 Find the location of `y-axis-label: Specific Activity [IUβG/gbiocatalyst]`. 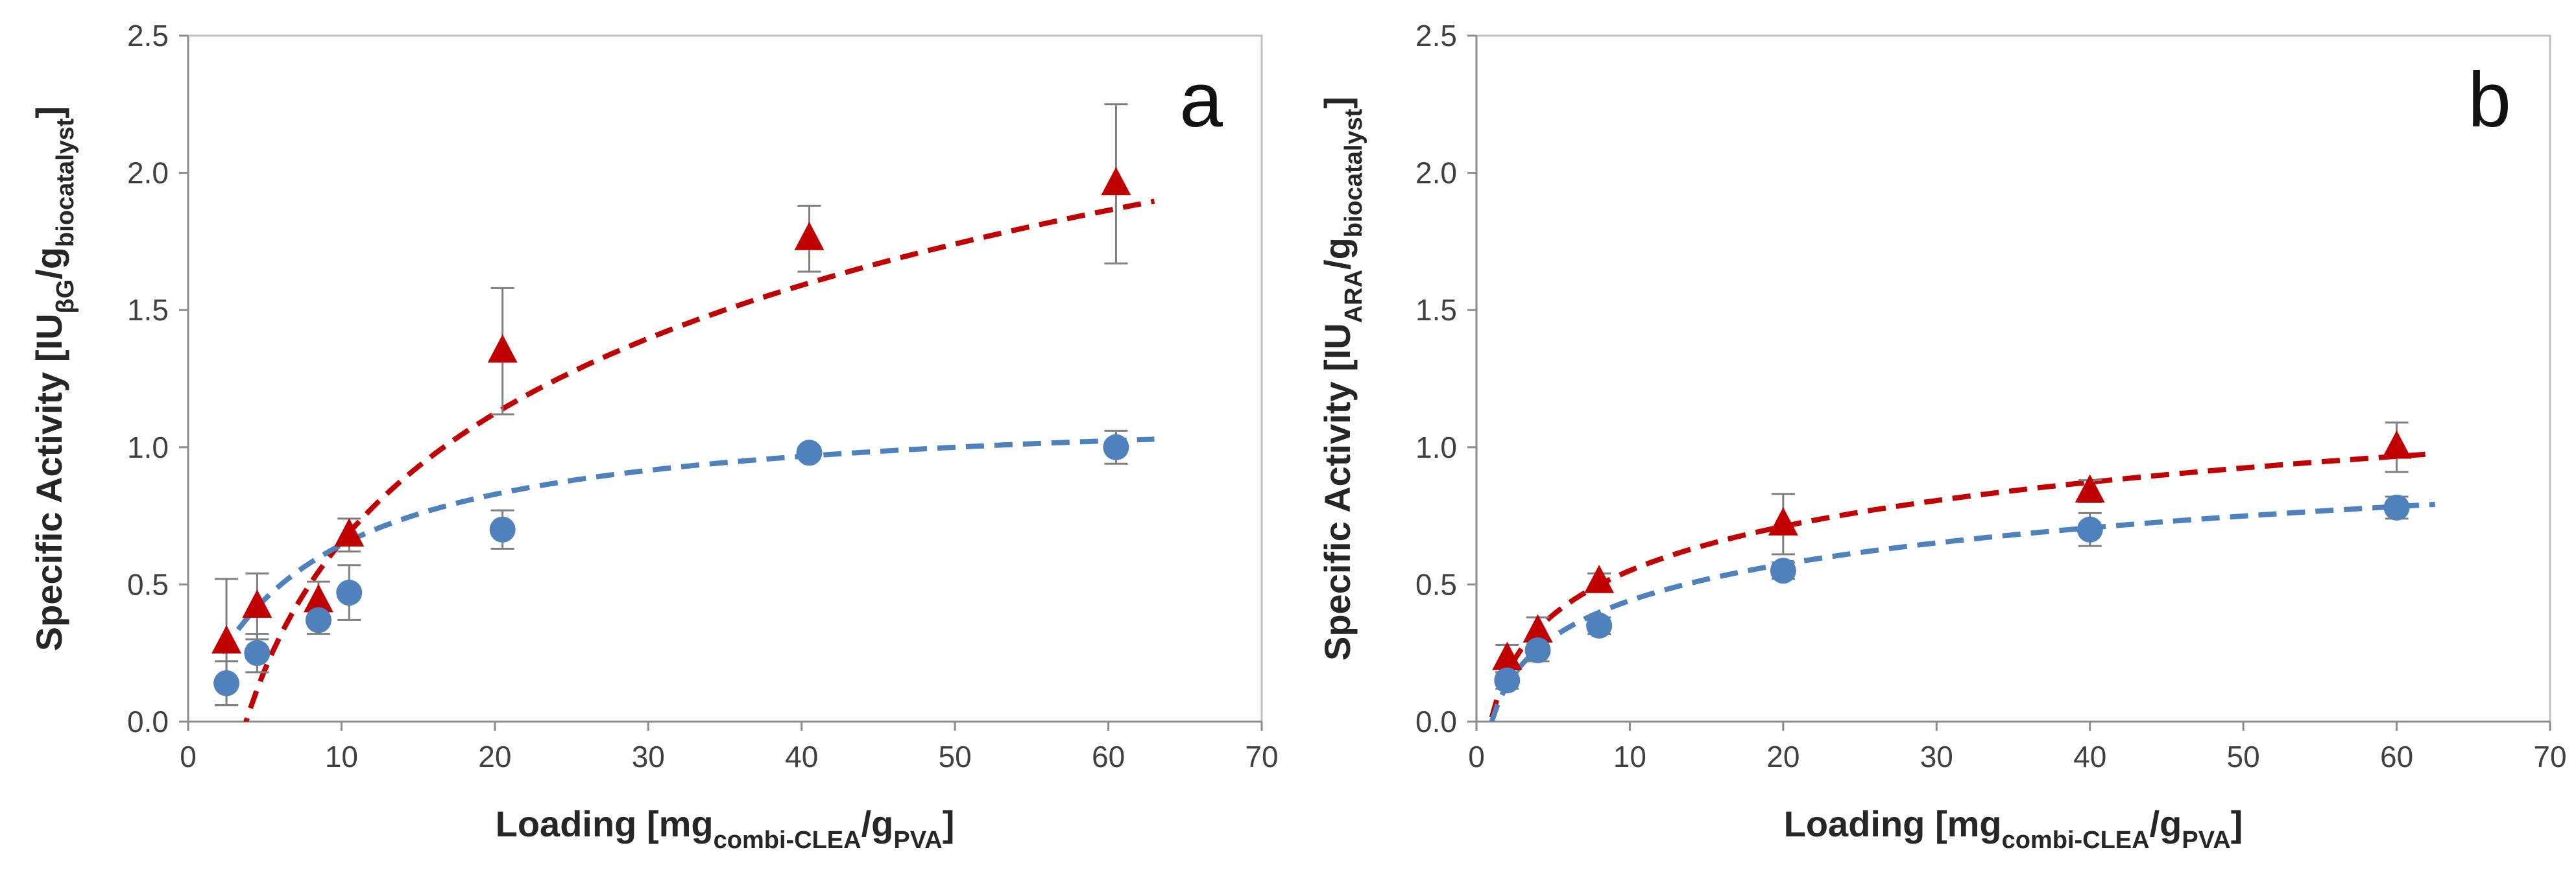

y-axis-label: Specific Activity [IUβG/gbiocatalyst] is located at coordinates (54, 378).